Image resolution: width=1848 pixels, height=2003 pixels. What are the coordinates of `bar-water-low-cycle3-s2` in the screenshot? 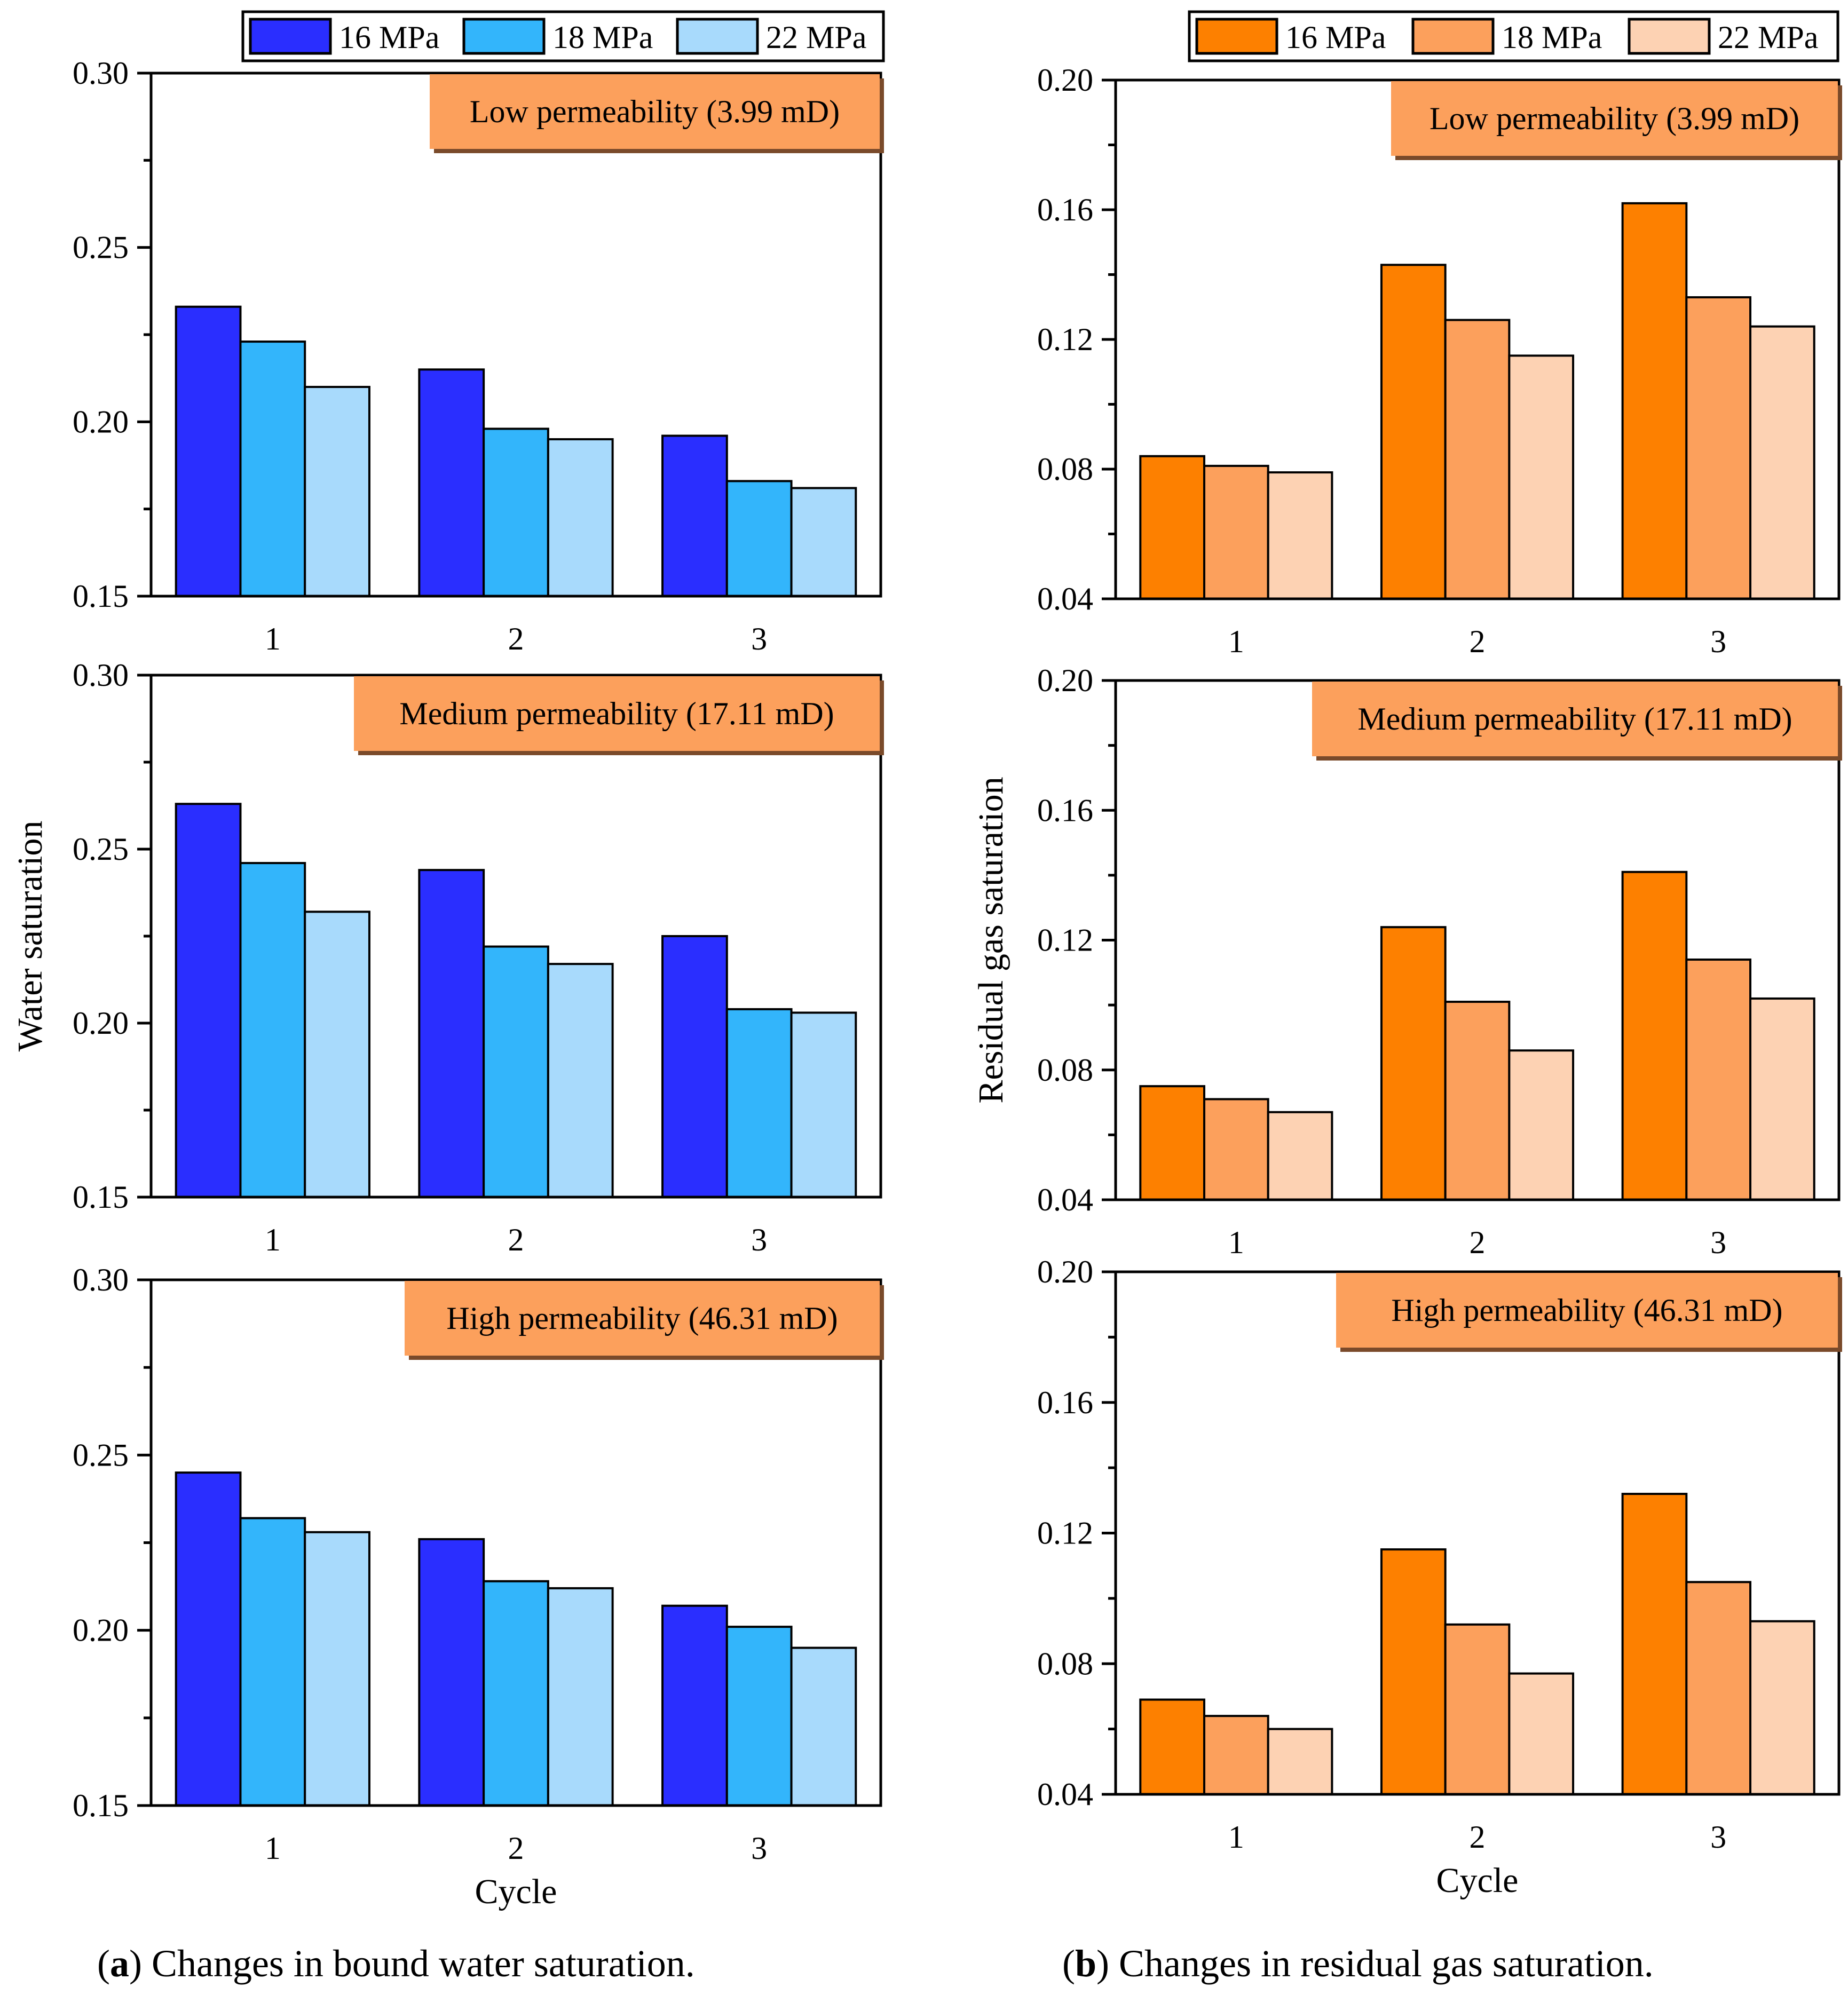 It's located at (759, 539).